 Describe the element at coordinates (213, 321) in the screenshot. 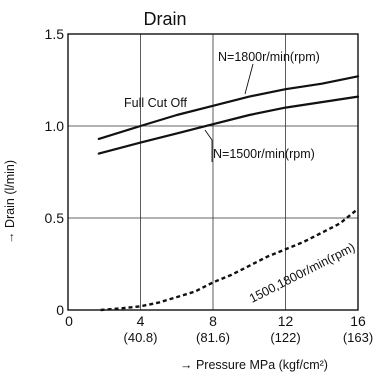

I see `x-tick-label: 8` at that location.